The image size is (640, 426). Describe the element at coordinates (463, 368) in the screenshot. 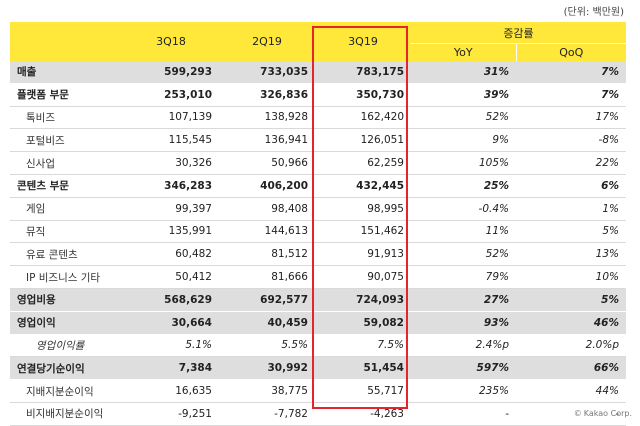

I see `cell-yoy: 597%` at that location.